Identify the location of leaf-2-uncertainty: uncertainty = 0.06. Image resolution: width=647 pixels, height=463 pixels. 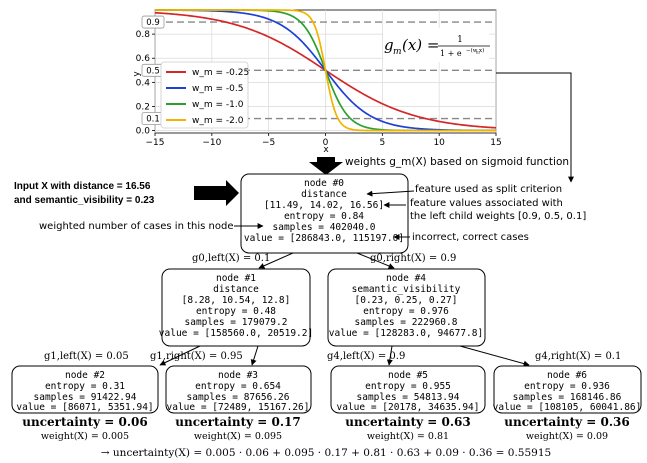
(84, 422).